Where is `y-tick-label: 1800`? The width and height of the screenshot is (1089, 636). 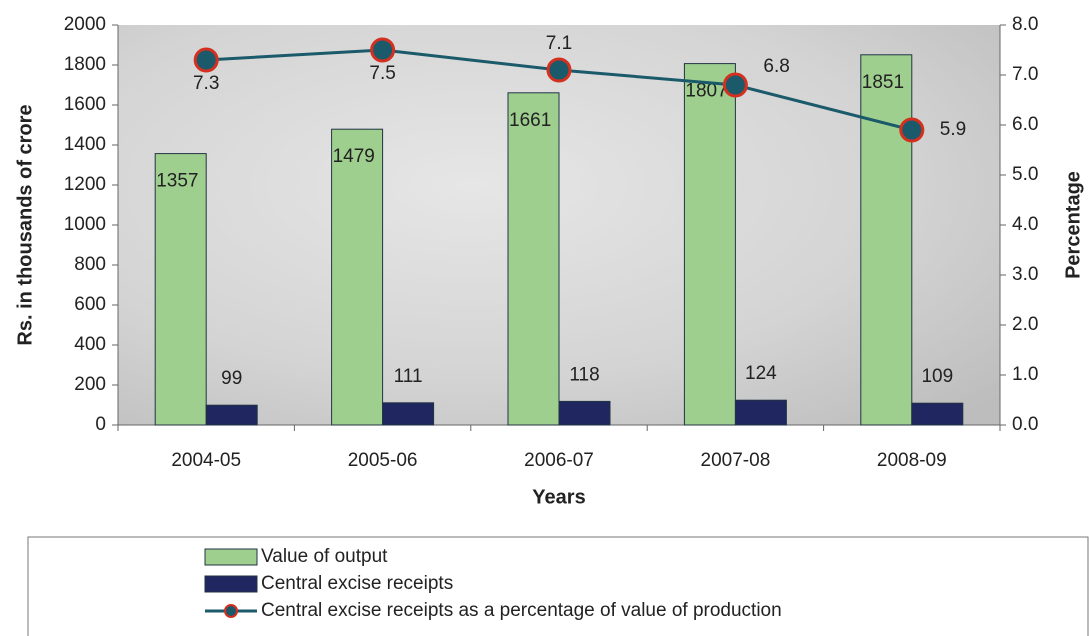 y-tick-label: 1800 is located at coordinates (85, 64).